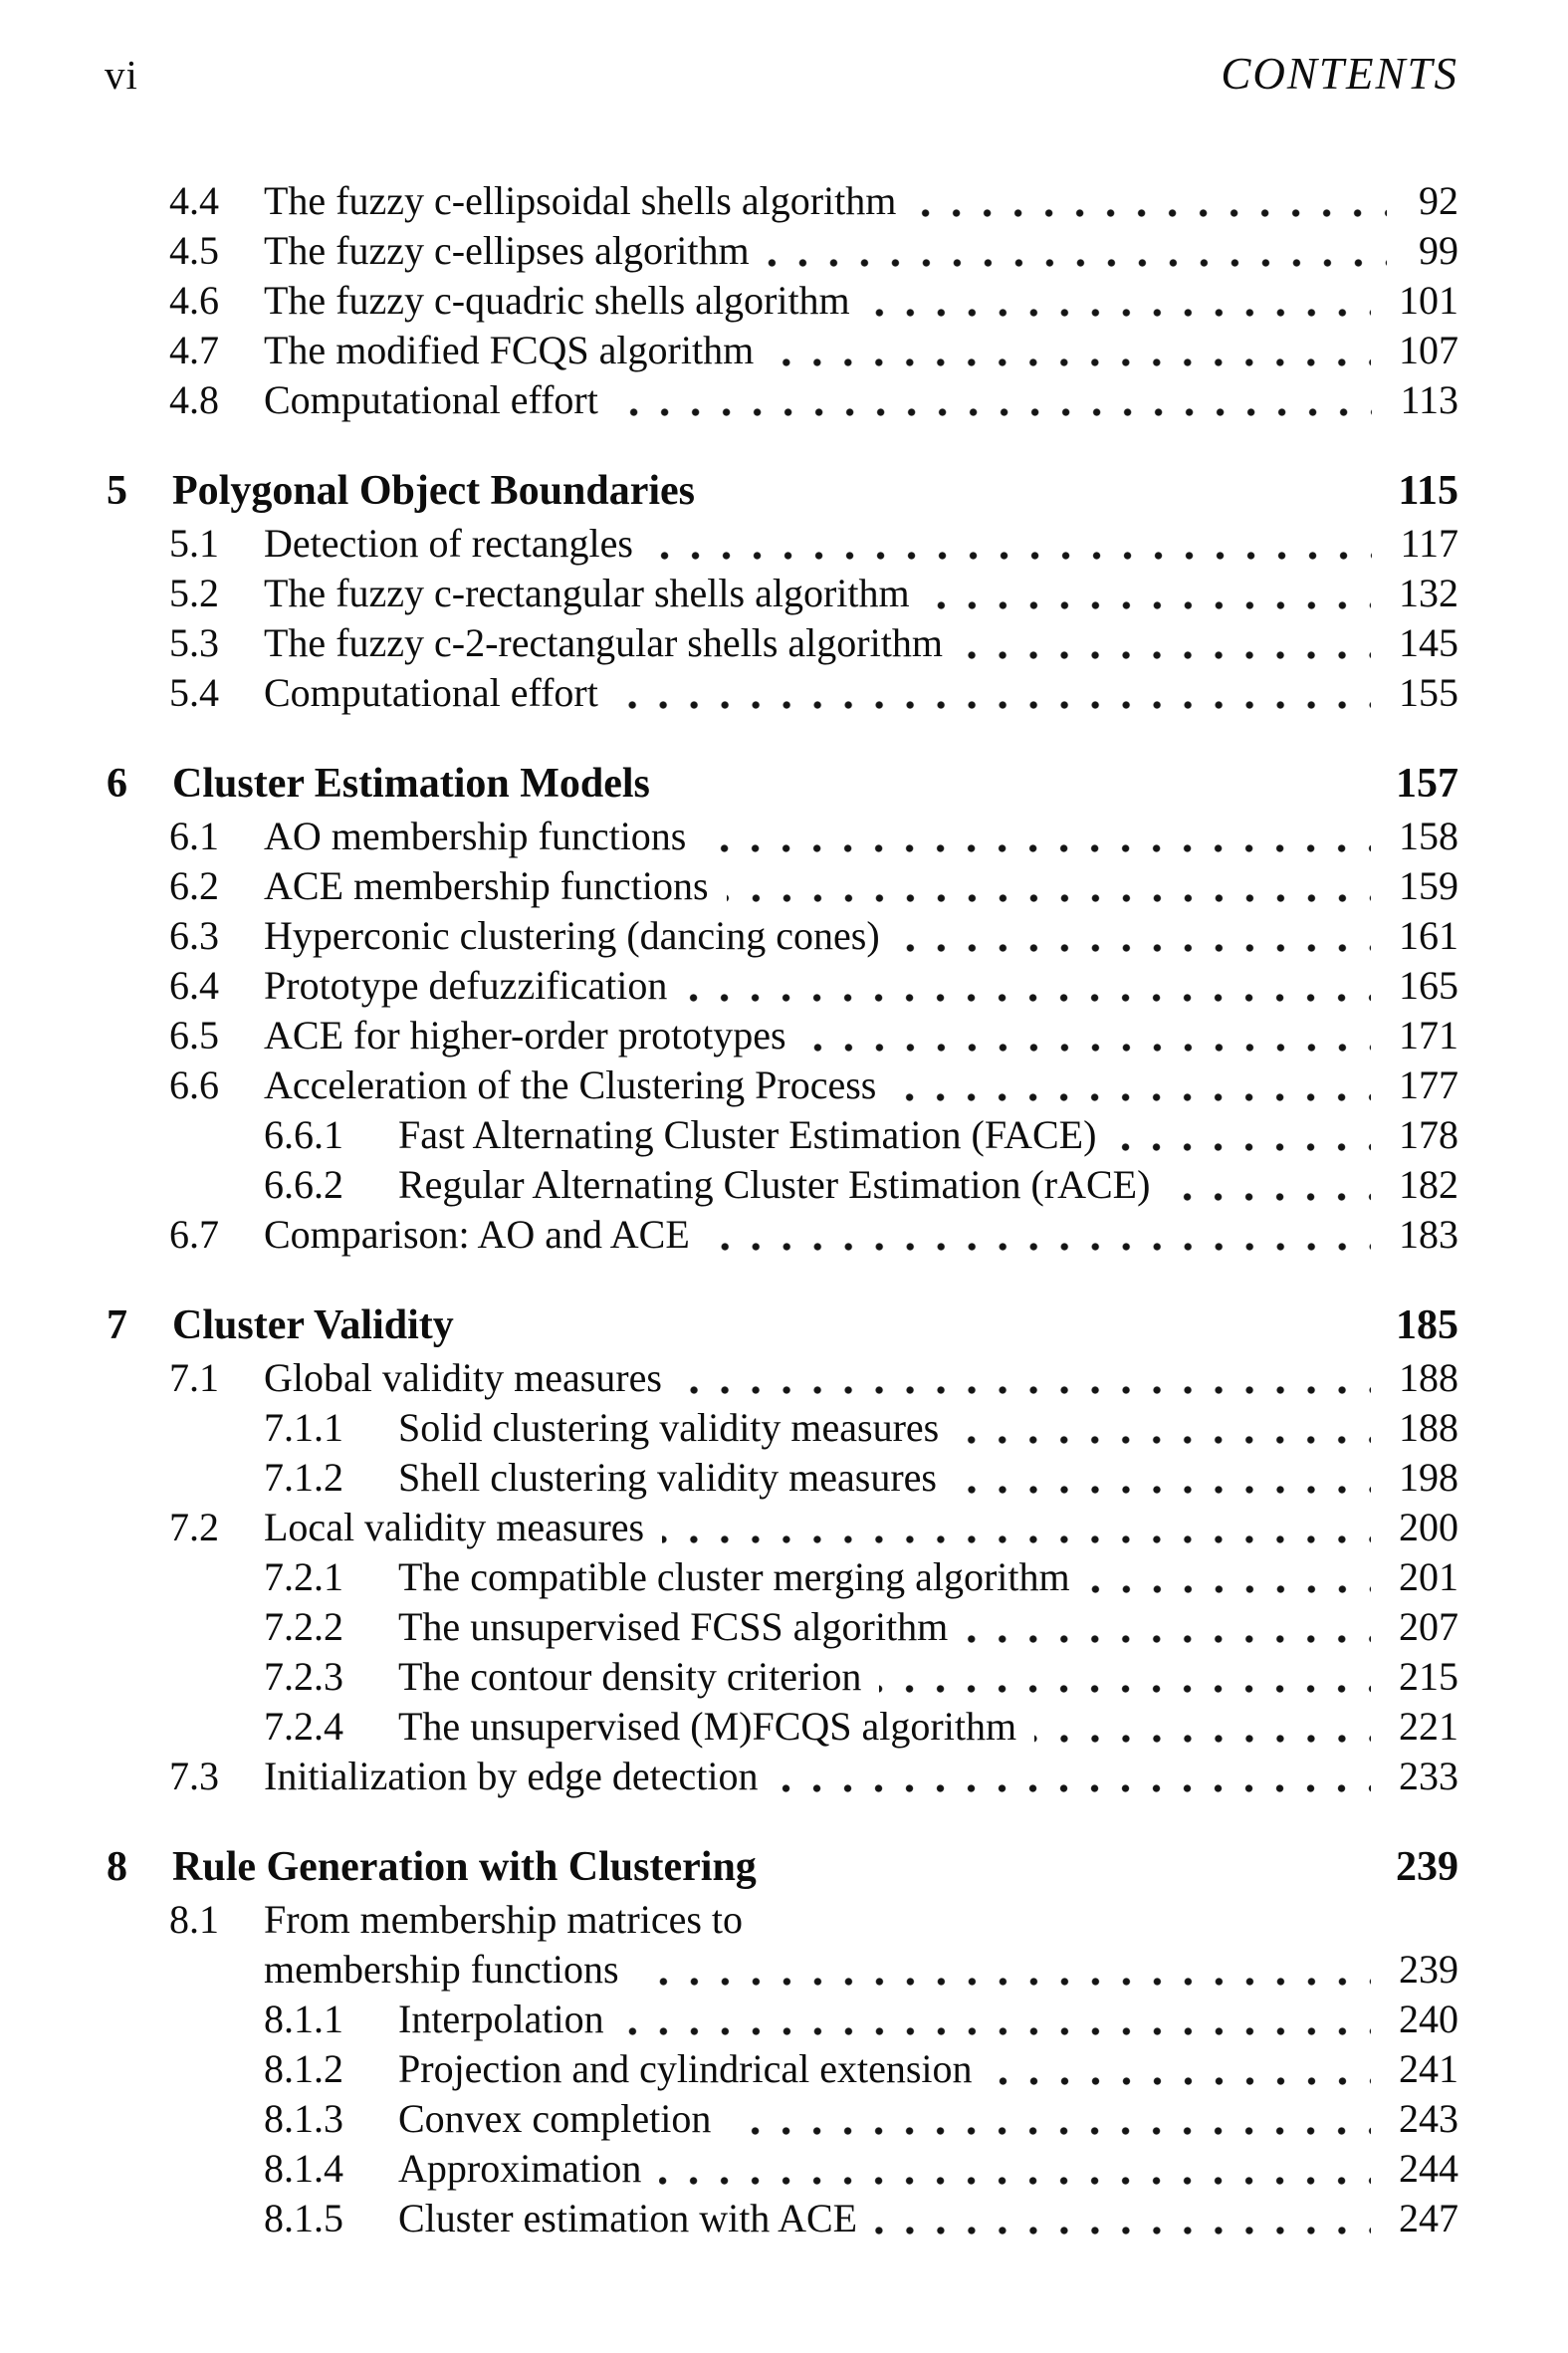 This screenshot has width=1568, height=2353. What do you see at coordinates (487, 885) in the screenshot?
I see `toc-entry-title: ACE membership functions` at bounding box center [487, 885].